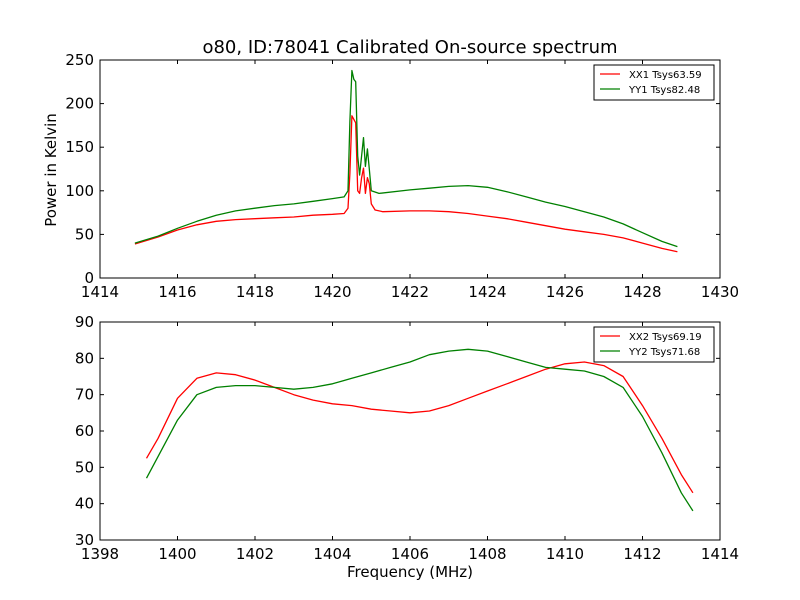 The height and width of the screenshot is (600, 800). I want to click on legend-label: YY2 Tsys71.68, so click(664, 352).